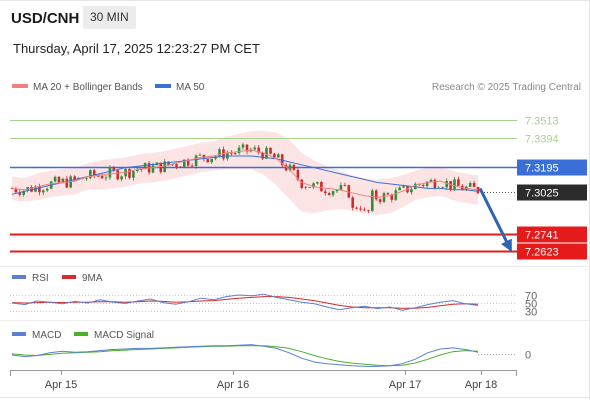 The height and width of the screenshot is (400, 590). Describe the element at coordinates (542, 253) in the screenshot. I see `level-label-5: 7.2623` at that location.